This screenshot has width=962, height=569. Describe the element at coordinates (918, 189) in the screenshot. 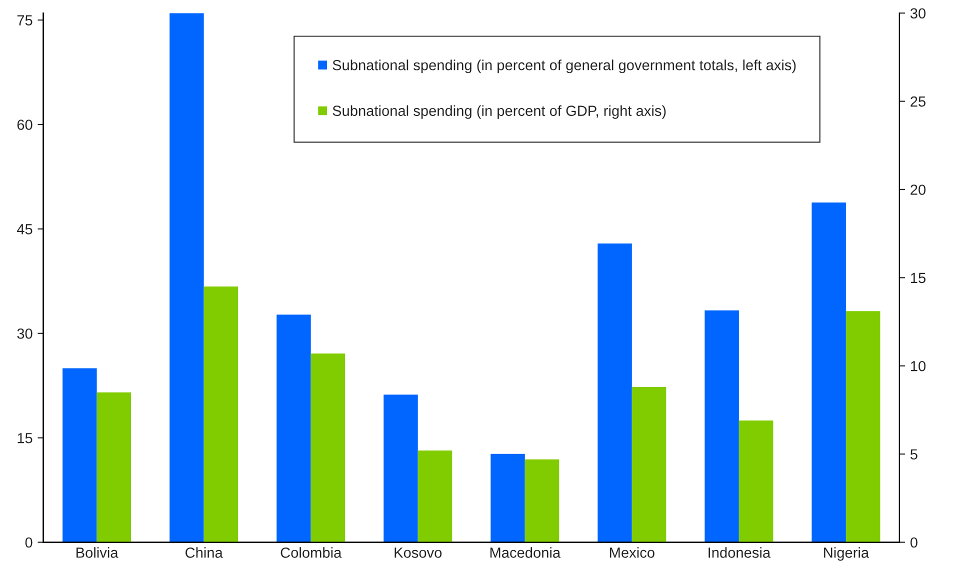

I see `y2-tick-label: 20` at that location.